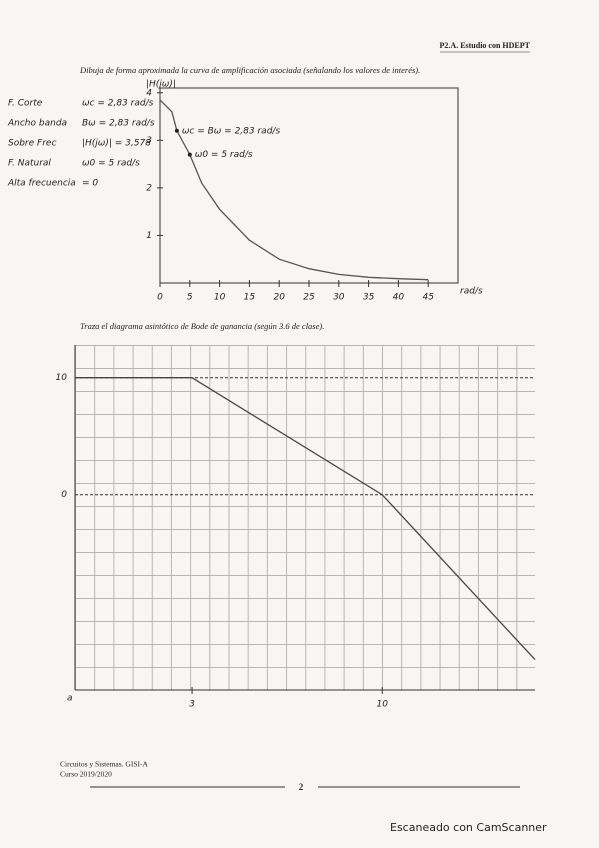 The height and width of the screenshot is (848, 599). I want to click on annotation: ω0 = 5 rad/s, so click(224, 155).